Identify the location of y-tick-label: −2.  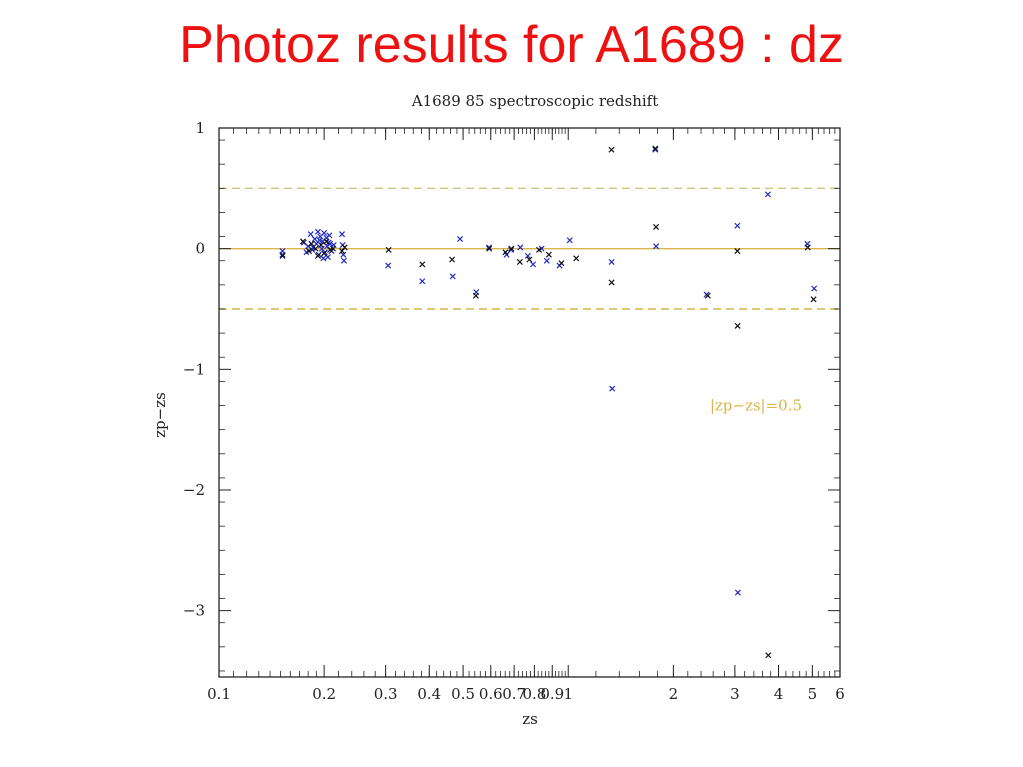
(194, 490).